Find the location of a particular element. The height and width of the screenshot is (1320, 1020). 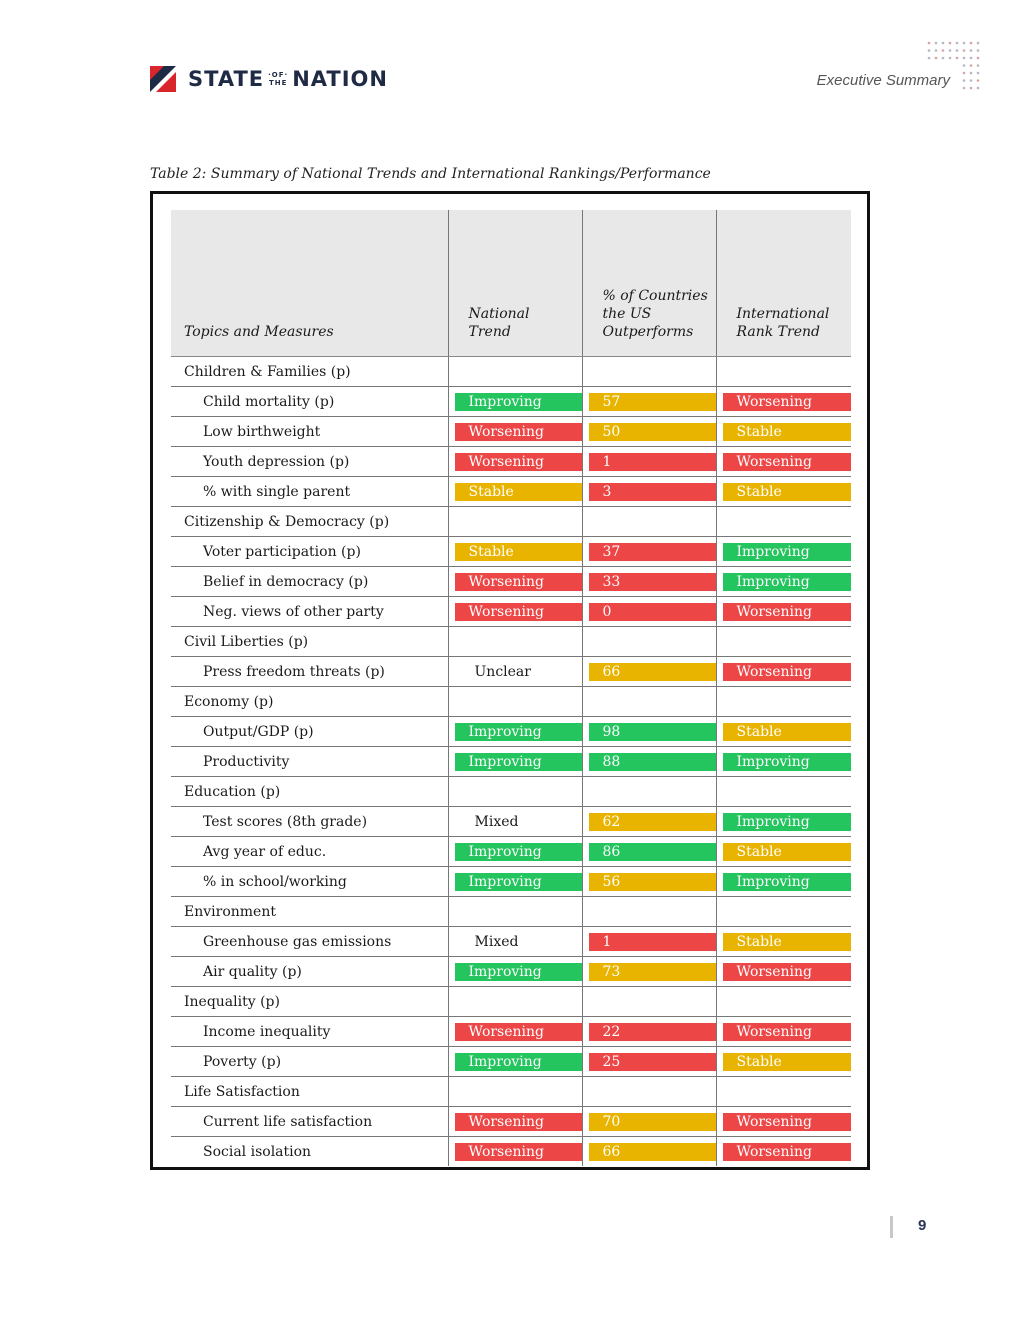

pct-outperforms-cell: 3 is located at coordinates (648, 491).